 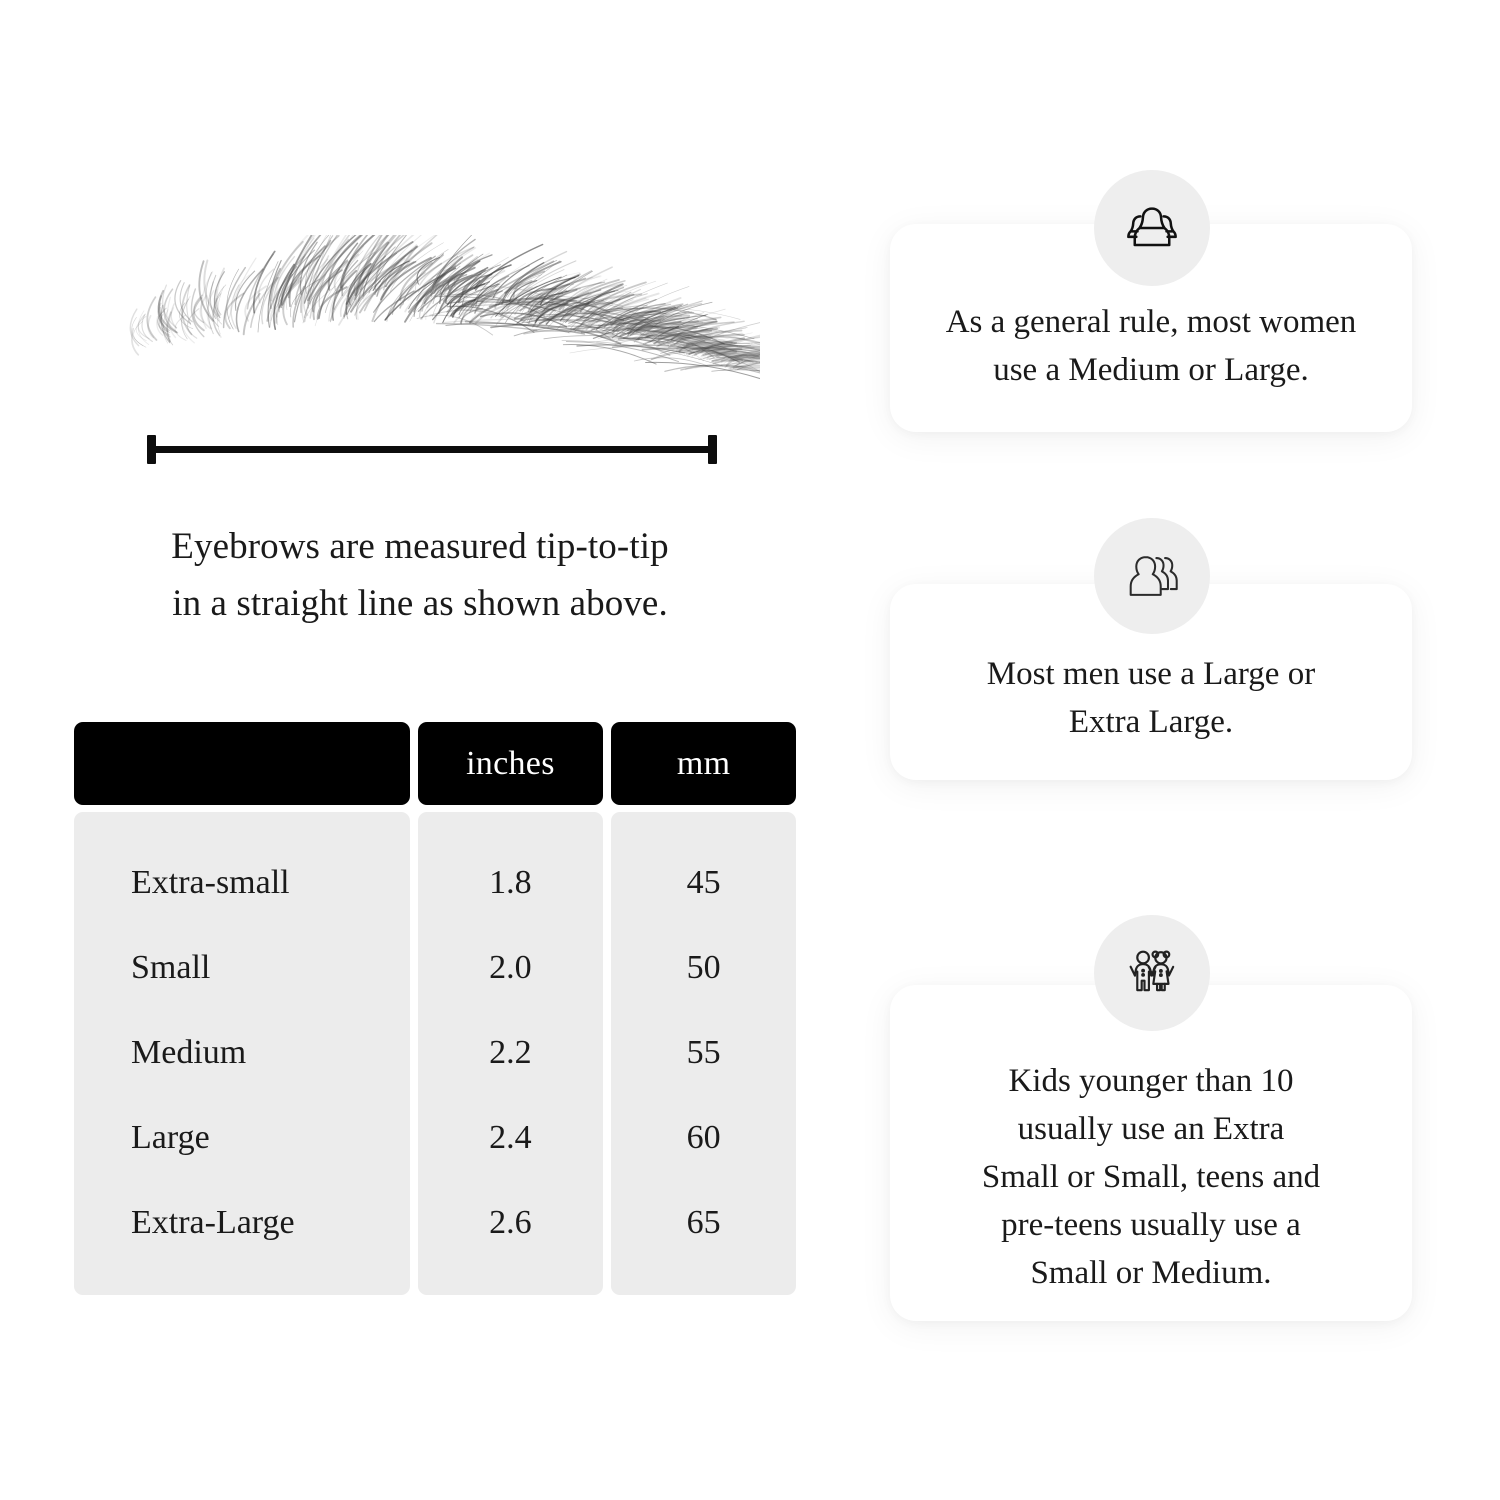 I want to click on table-cell-inches: 2.2, so click(x=510, y=1052).